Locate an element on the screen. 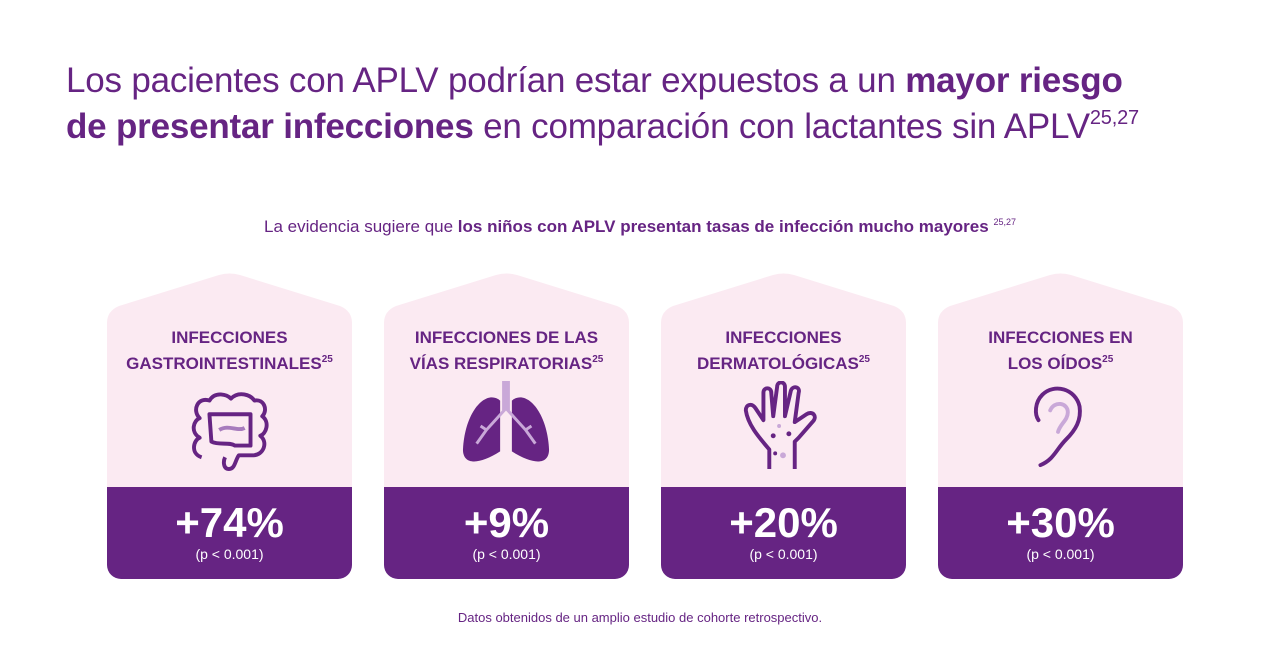 The image size is (1280, 666). intestine-icon is located at coordinates (230, 431).